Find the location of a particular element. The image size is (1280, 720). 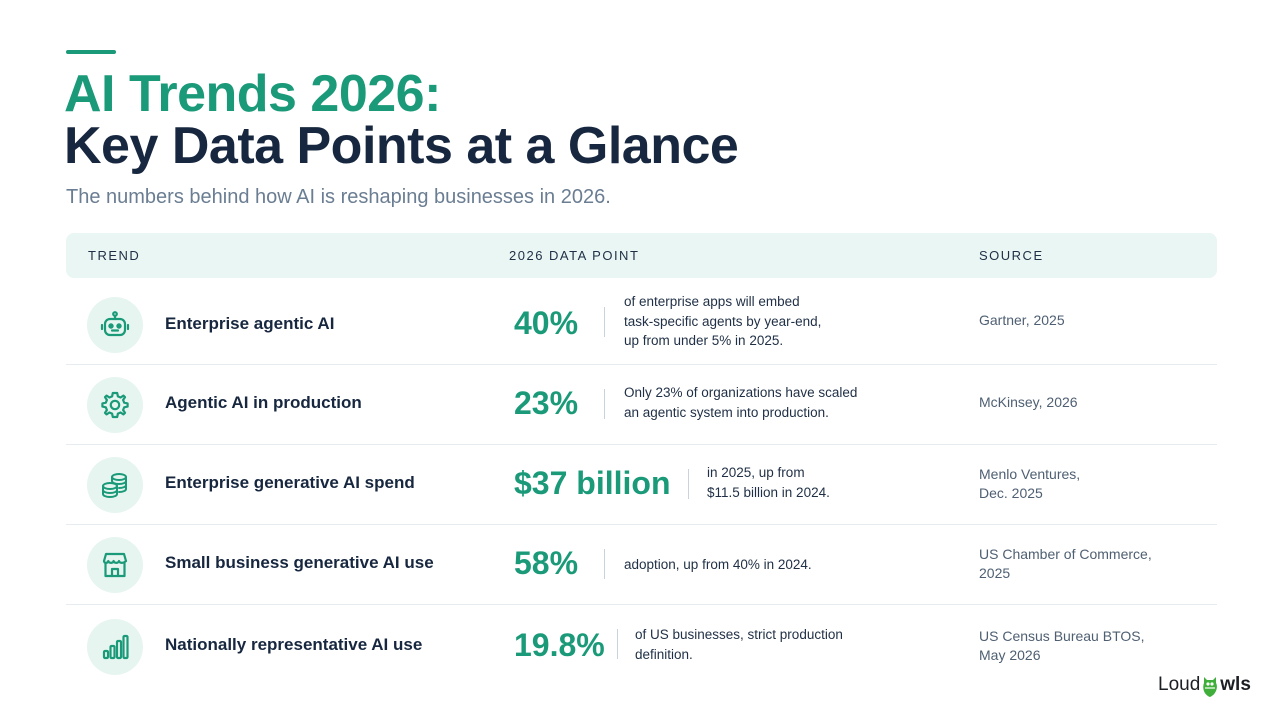

title-accent-bar is located at coordinates (91, 52).